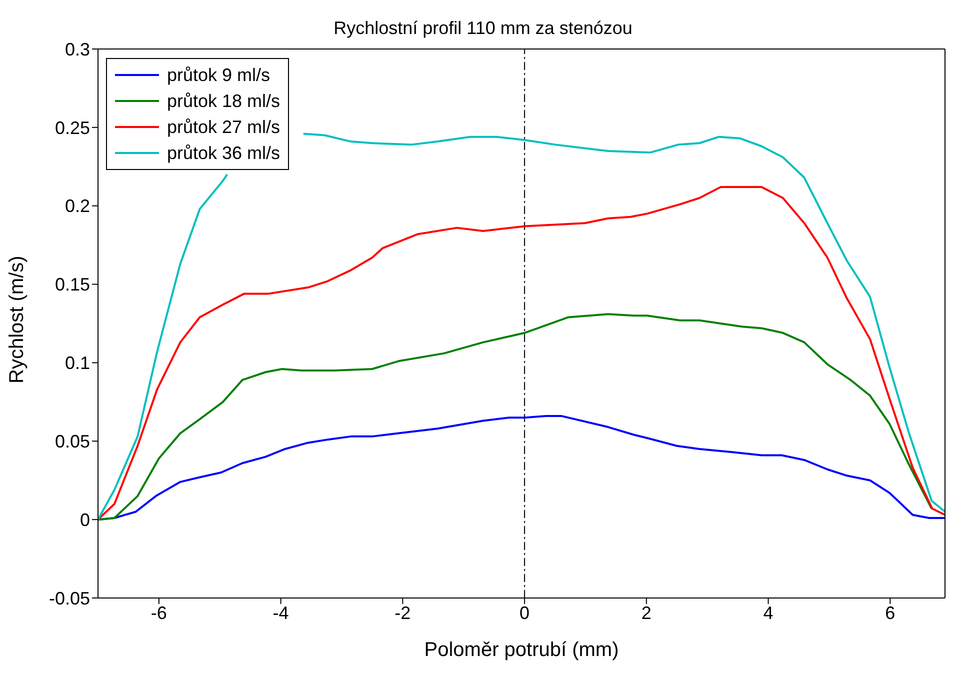 This screenshot has width=968, height=700. I want to click on x-tick-label: 4, so click(768, 612).